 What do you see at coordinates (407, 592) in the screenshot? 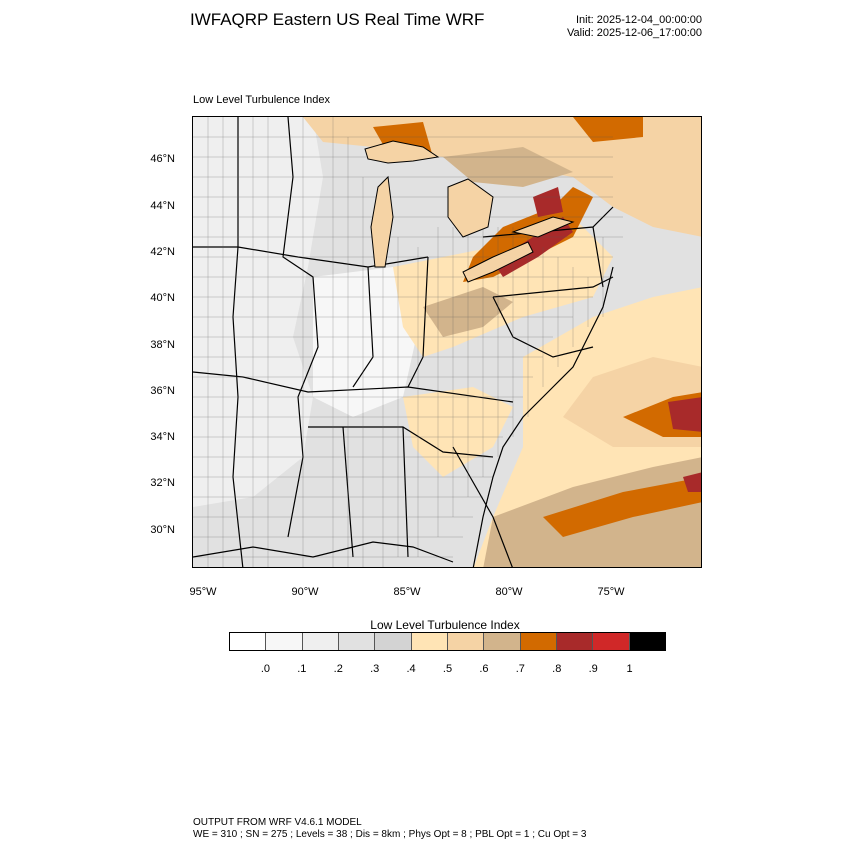
I see `lon-tick-85w: 85°W` at bounding box center [407, 592].